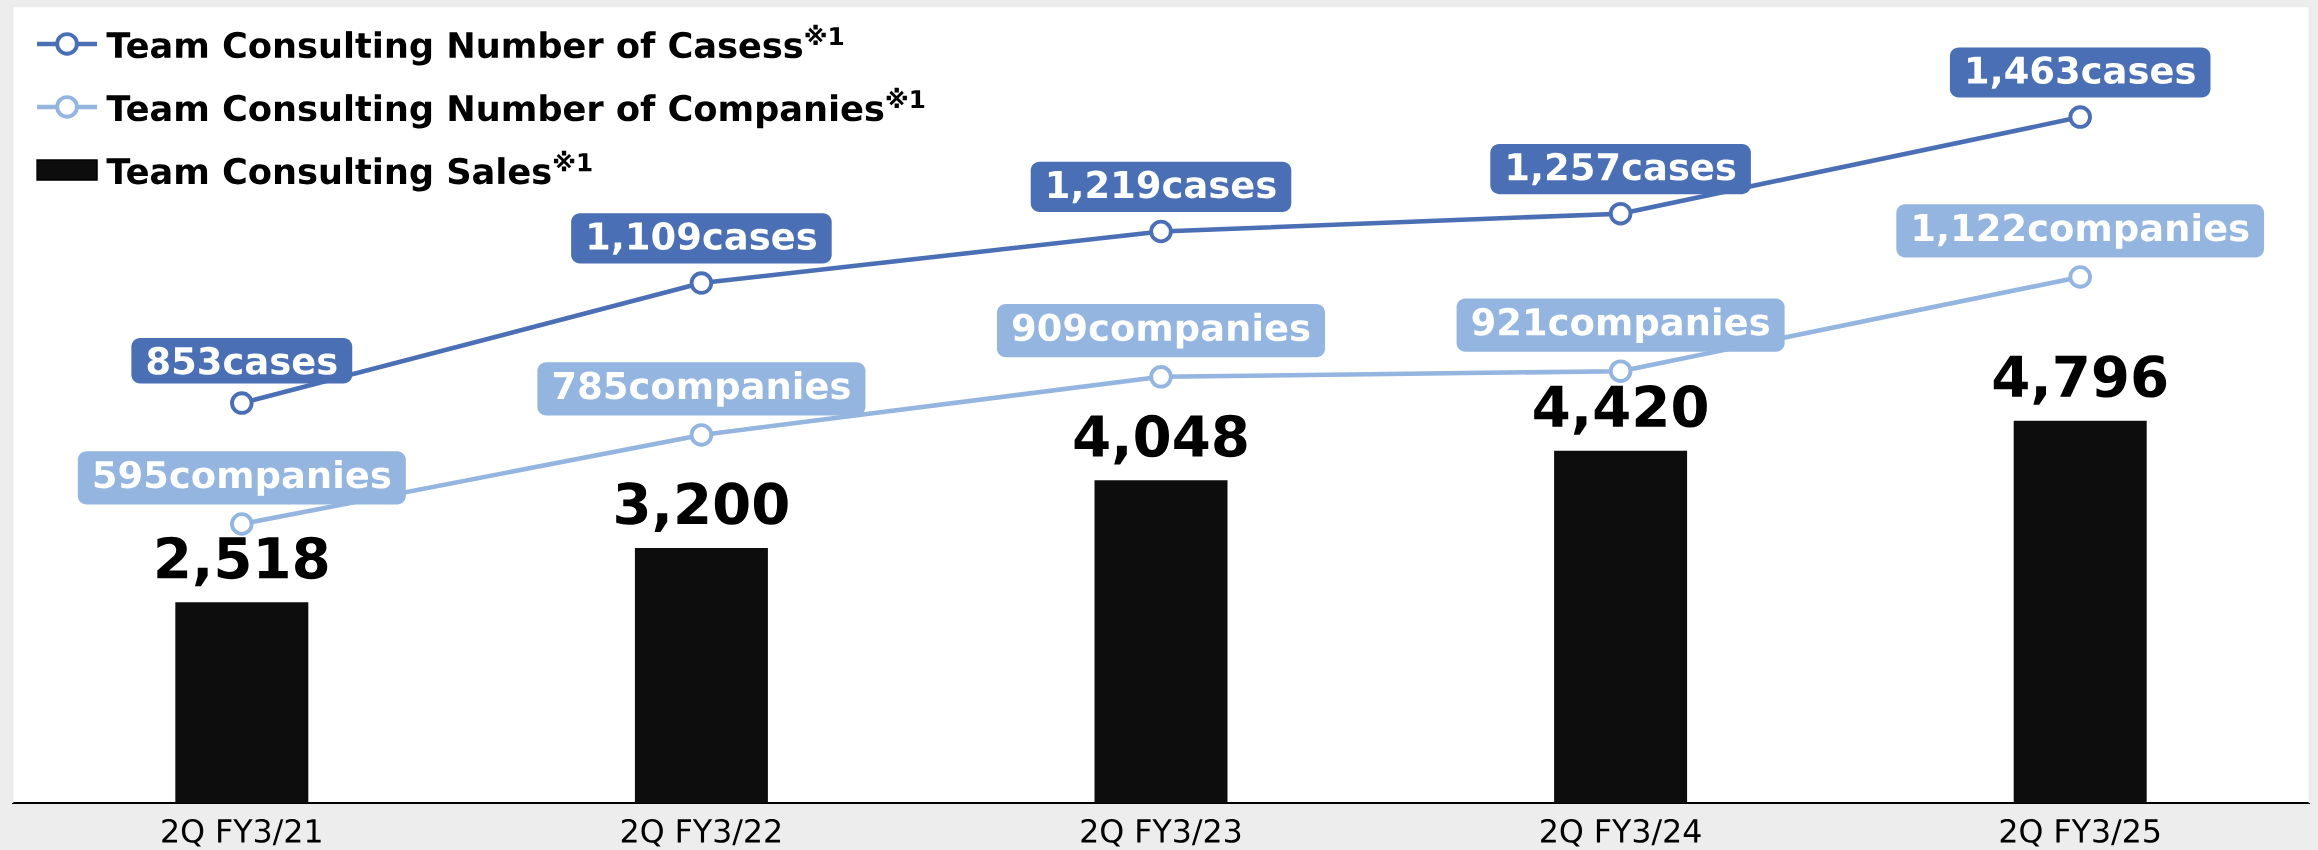 Image resolution: width=2318 pixels, height=850 pixels. I want to click on data-label: 595companies, so click(242, 478).